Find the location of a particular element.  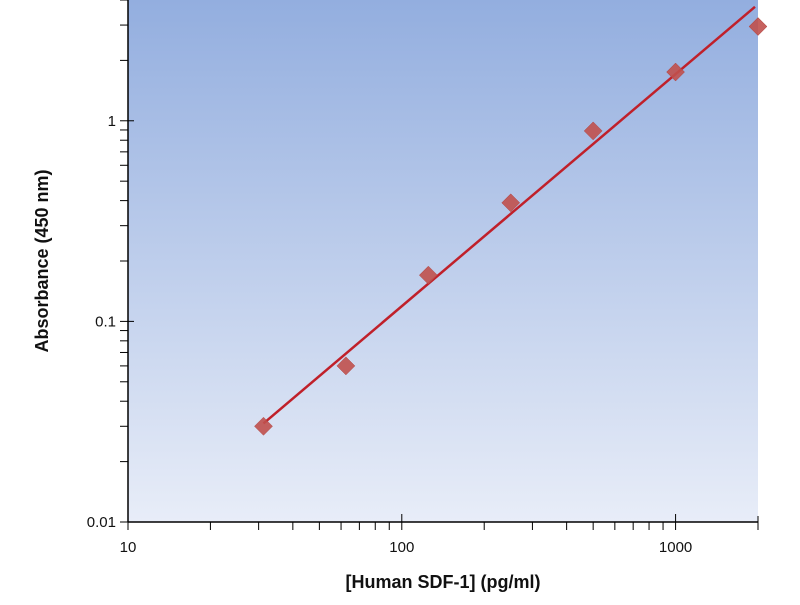

y-tick-label: 0.01 is located at coordinates (101, 522).